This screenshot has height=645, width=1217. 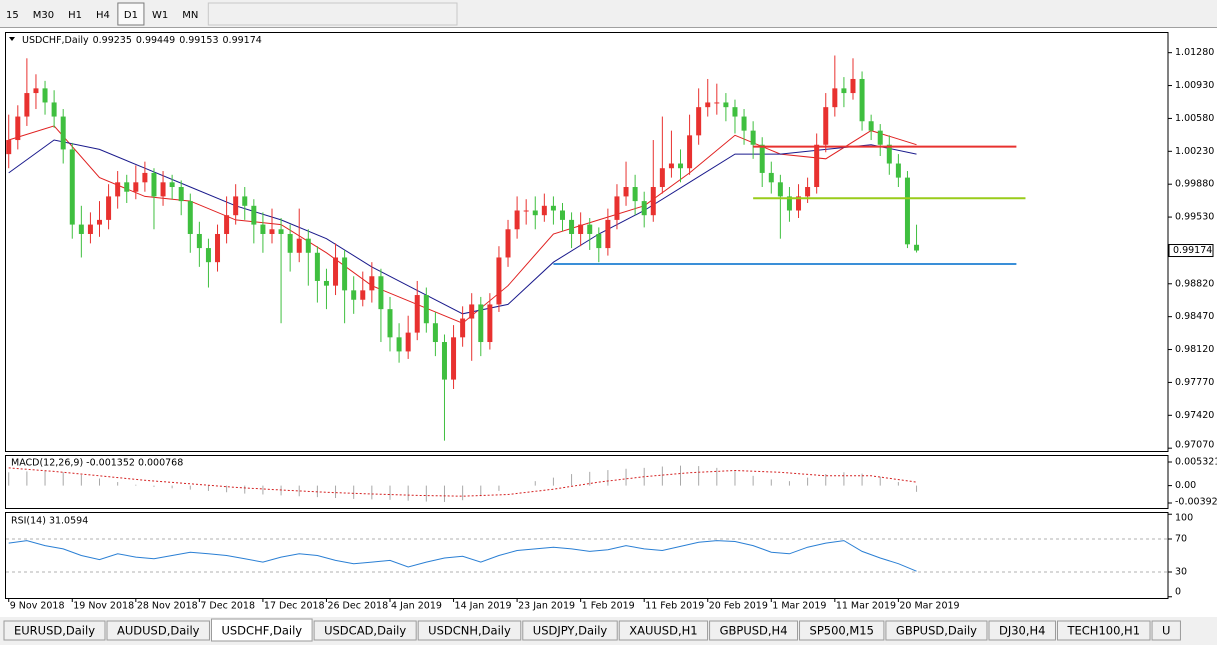 I want to click on chart-tab: USDCHF,Daily, so click(x=261, y=630).